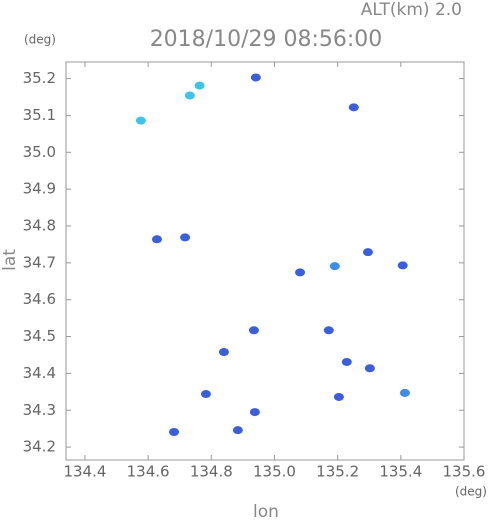 This screenshot has height=521, width=491. Describe the element at coordinates (464, 472) in the screenshot. I see `x-tick-label: 135.6` at that location.